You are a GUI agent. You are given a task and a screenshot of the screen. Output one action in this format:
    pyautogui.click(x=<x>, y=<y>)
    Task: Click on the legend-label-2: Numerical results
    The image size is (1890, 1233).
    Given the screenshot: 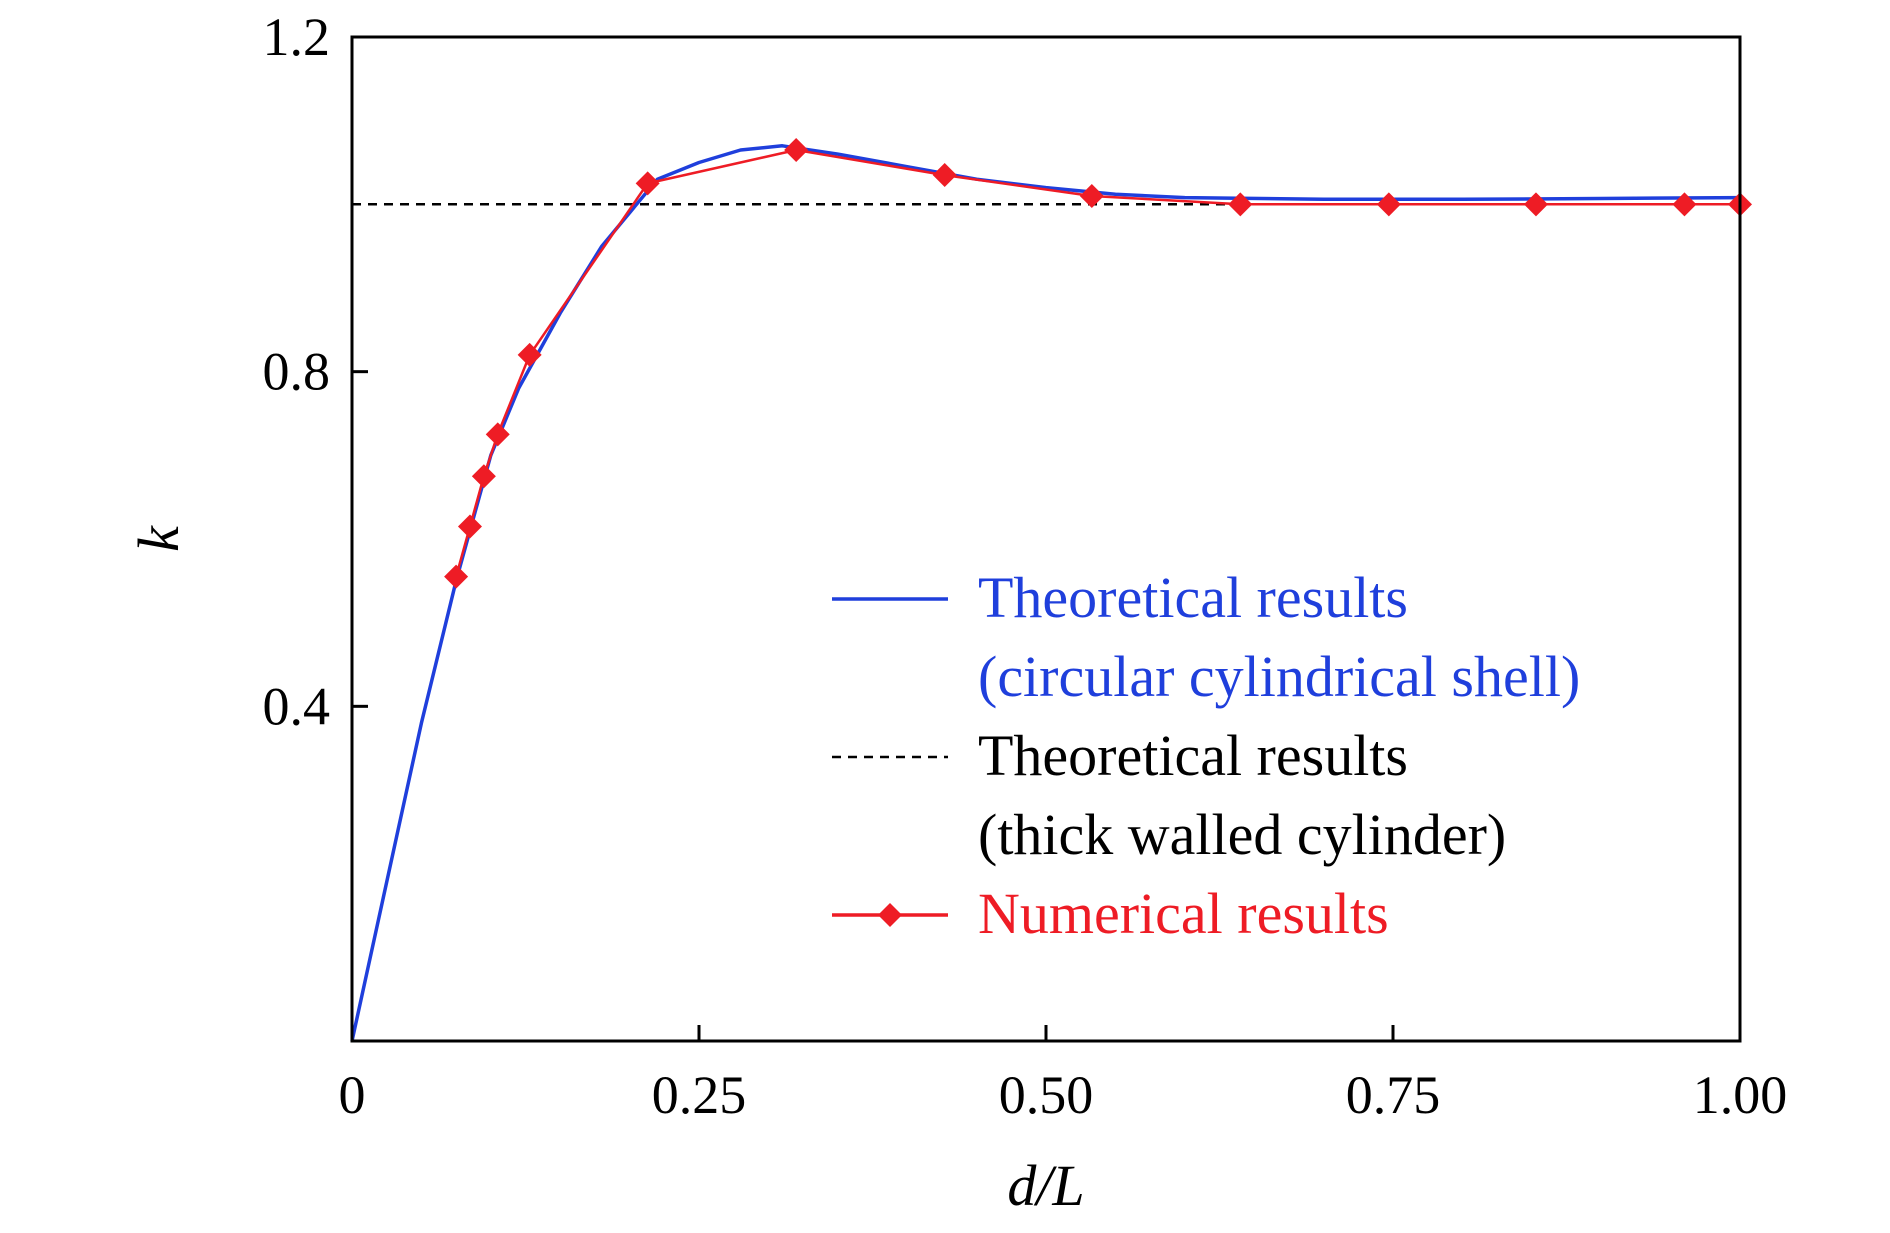 What is the action you would take?
    pyautogui.click(x=1183, y=913)
    